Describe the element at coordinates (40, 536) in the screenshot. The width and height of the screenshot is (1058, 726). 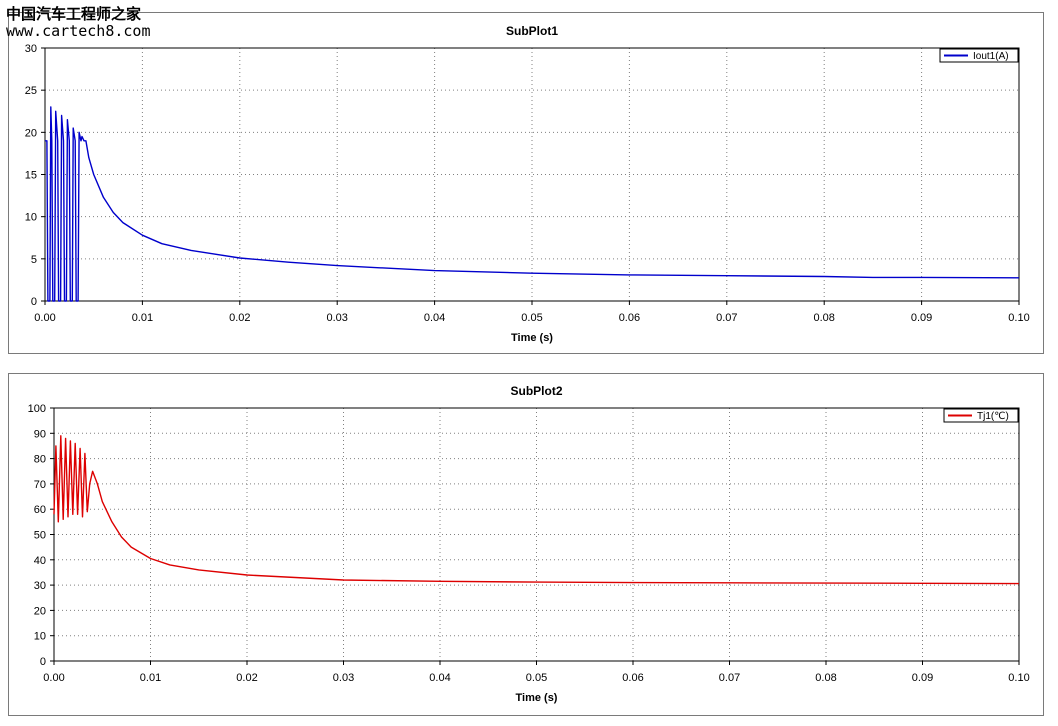
I see `y-tick-label: 50` at that location.